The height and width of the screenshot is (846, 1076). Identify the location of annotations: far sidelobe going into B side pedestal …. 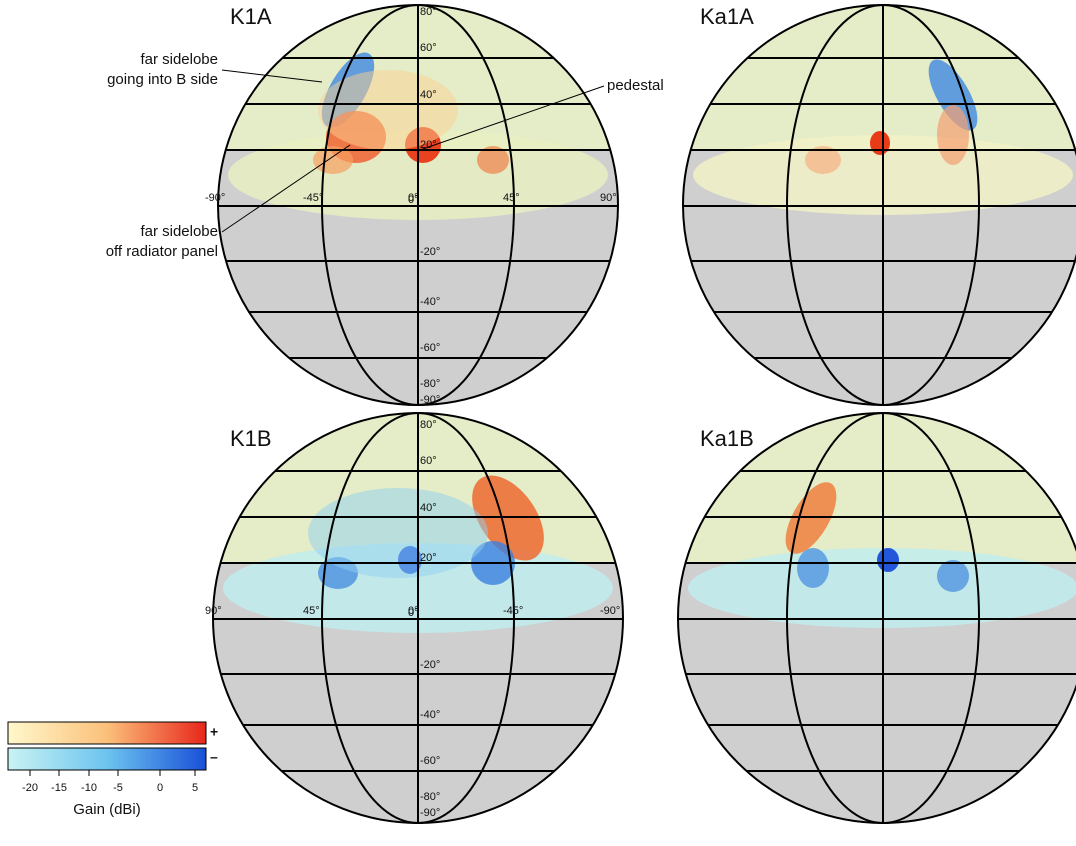
(385, 155).